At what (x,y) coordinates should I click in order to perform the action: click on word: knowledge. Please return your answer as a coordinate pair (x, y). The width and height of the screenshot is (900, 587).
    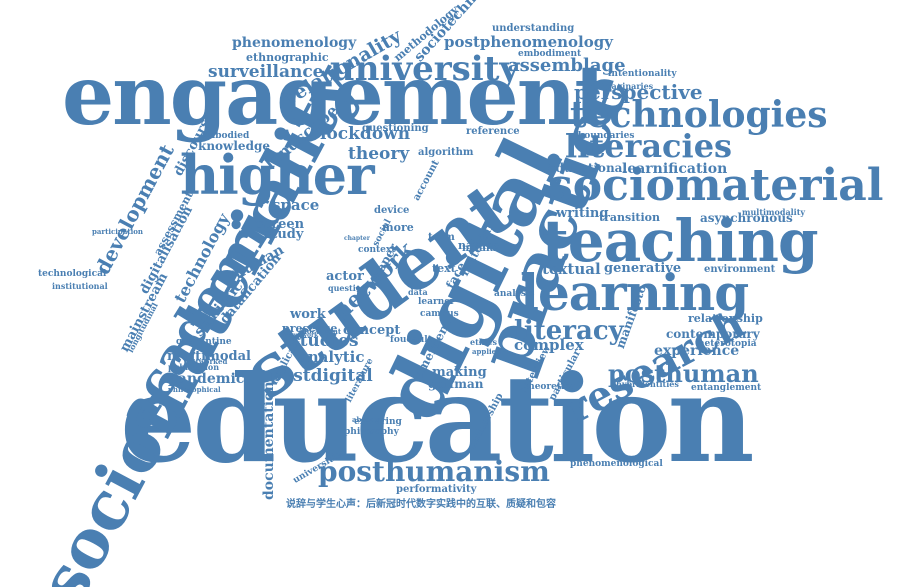
    Looking at the image, I should click on (234, 146).